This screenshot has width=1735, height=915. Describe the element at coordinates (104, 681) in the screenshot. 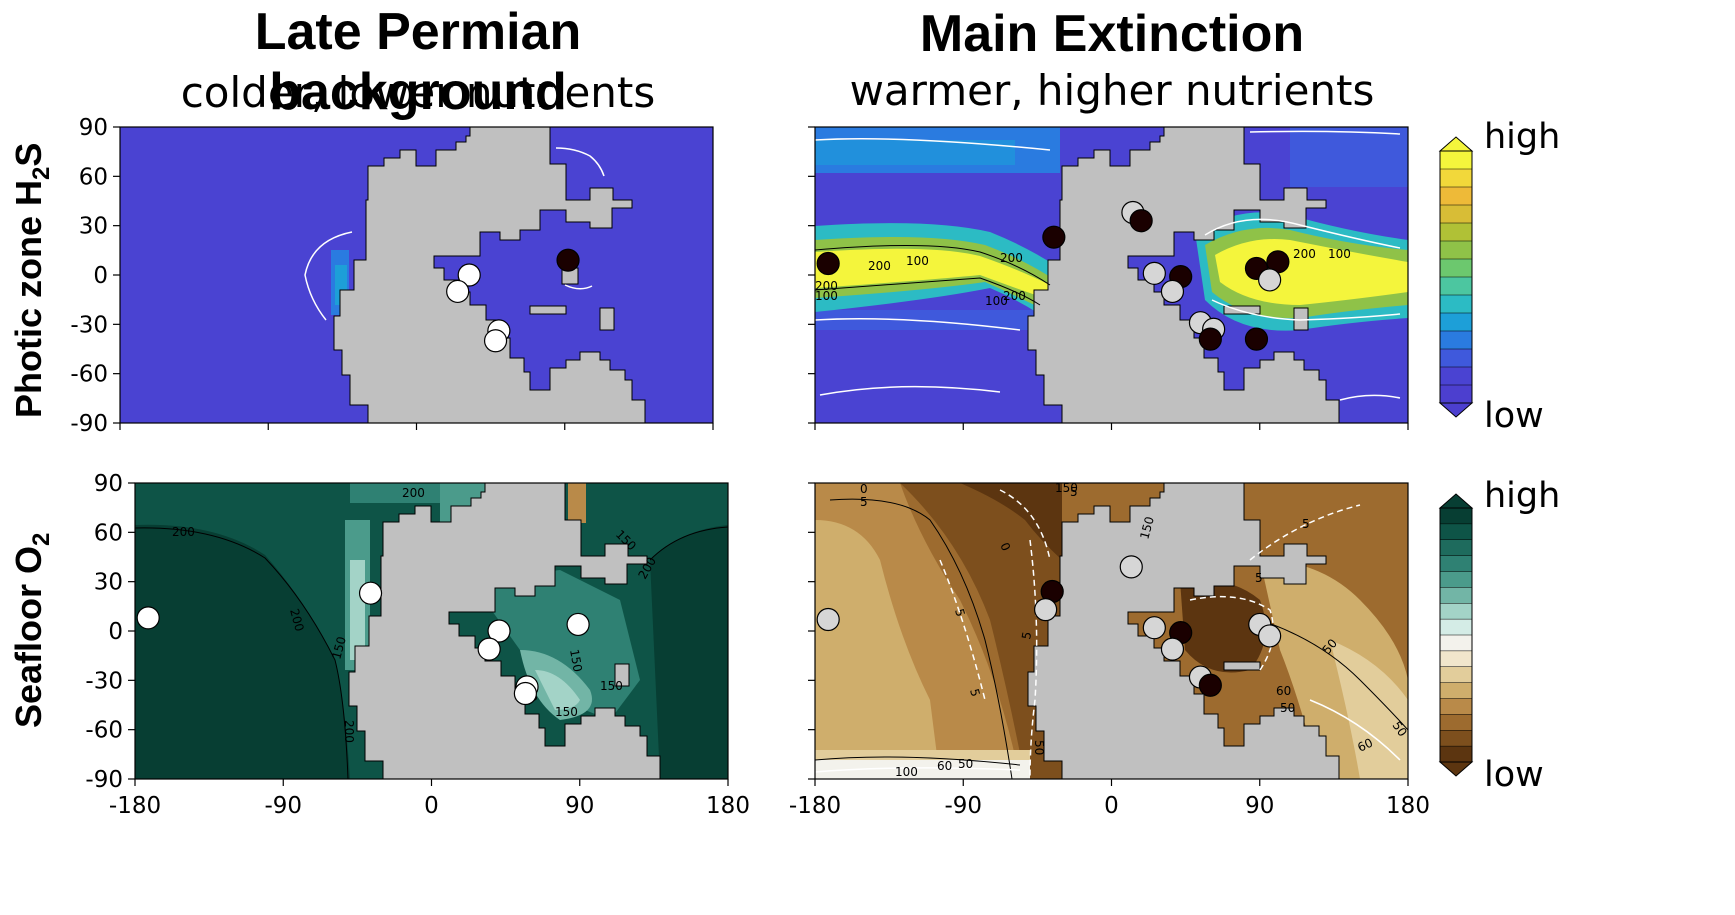

I see `y-tick-label: -30` at that location.